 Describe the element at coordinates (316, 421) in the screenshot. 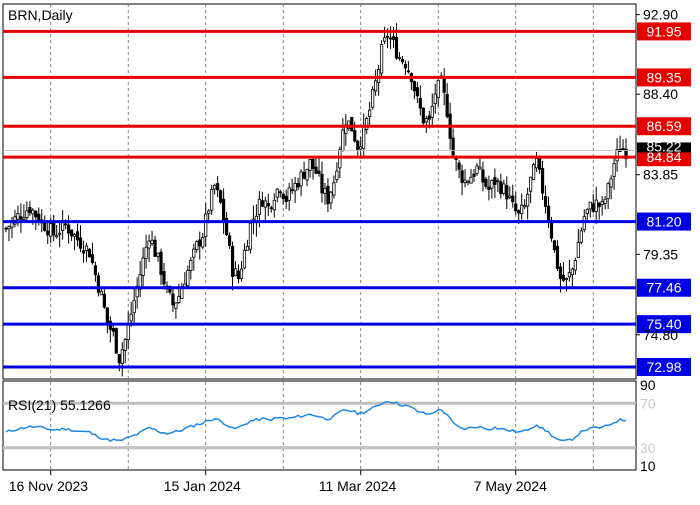

I see `rsi-line` at that location.